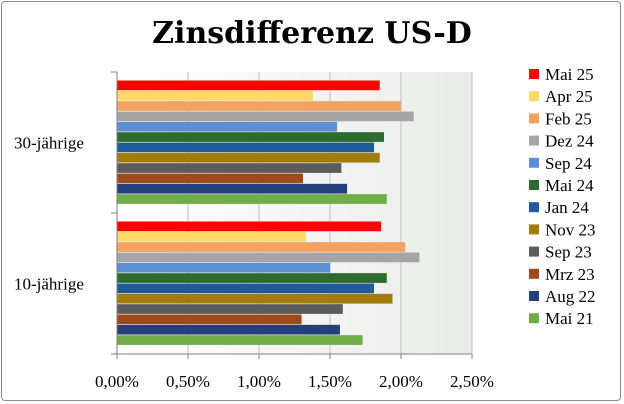 The image size is (624, 404). I want to click on x-tick-label: 2,50%, so click(472, 381).